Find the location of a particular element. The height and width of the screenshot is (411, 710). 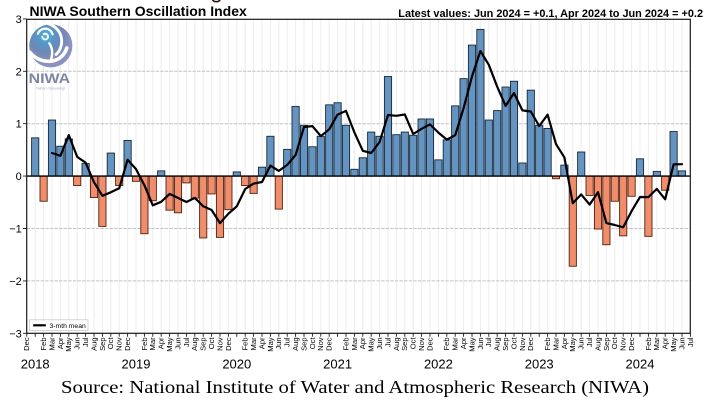

svg-text: 2021 is located at coordinates (337, 364).